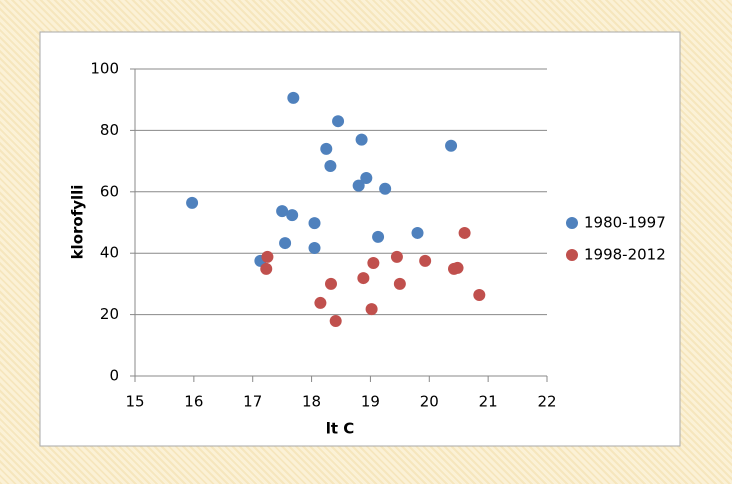 This screenshot has width=732, height=484. Describe the element at coordinates (109, 253) in the screenshot. I see `y-tick-label: 40` at that location.